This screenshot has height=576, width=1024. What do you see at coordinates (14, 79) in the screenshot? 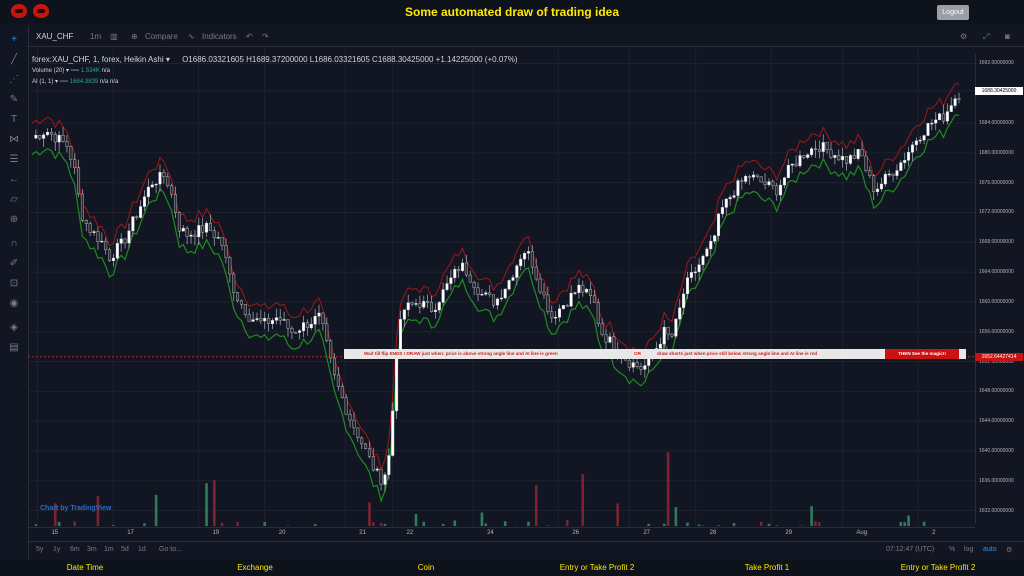
I see `fib-icon: ⋰` at bounding box center [14, 79].